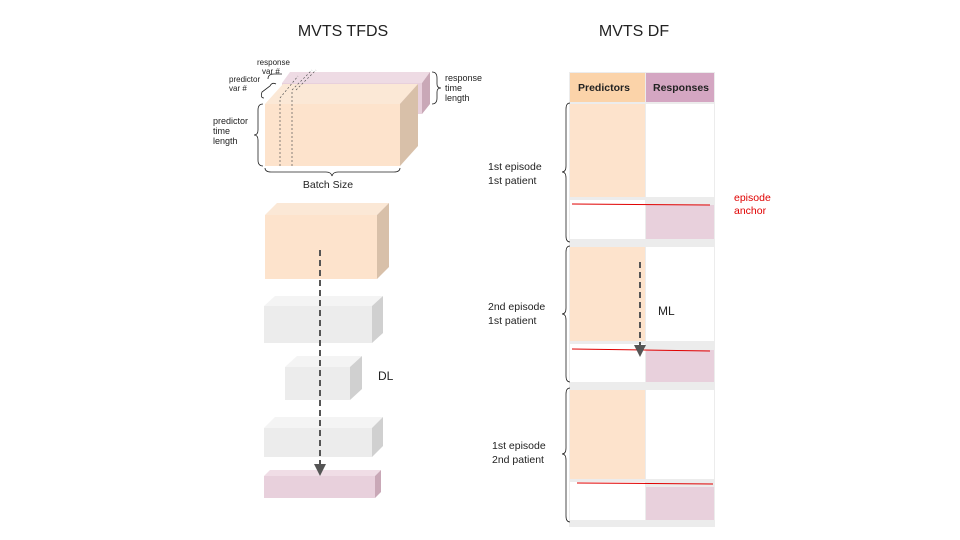  What do you see at coordinates (754, 204) in the screenshot?
I see `episode-anchor-label: episode anchor` at bounding box center [754, 204].